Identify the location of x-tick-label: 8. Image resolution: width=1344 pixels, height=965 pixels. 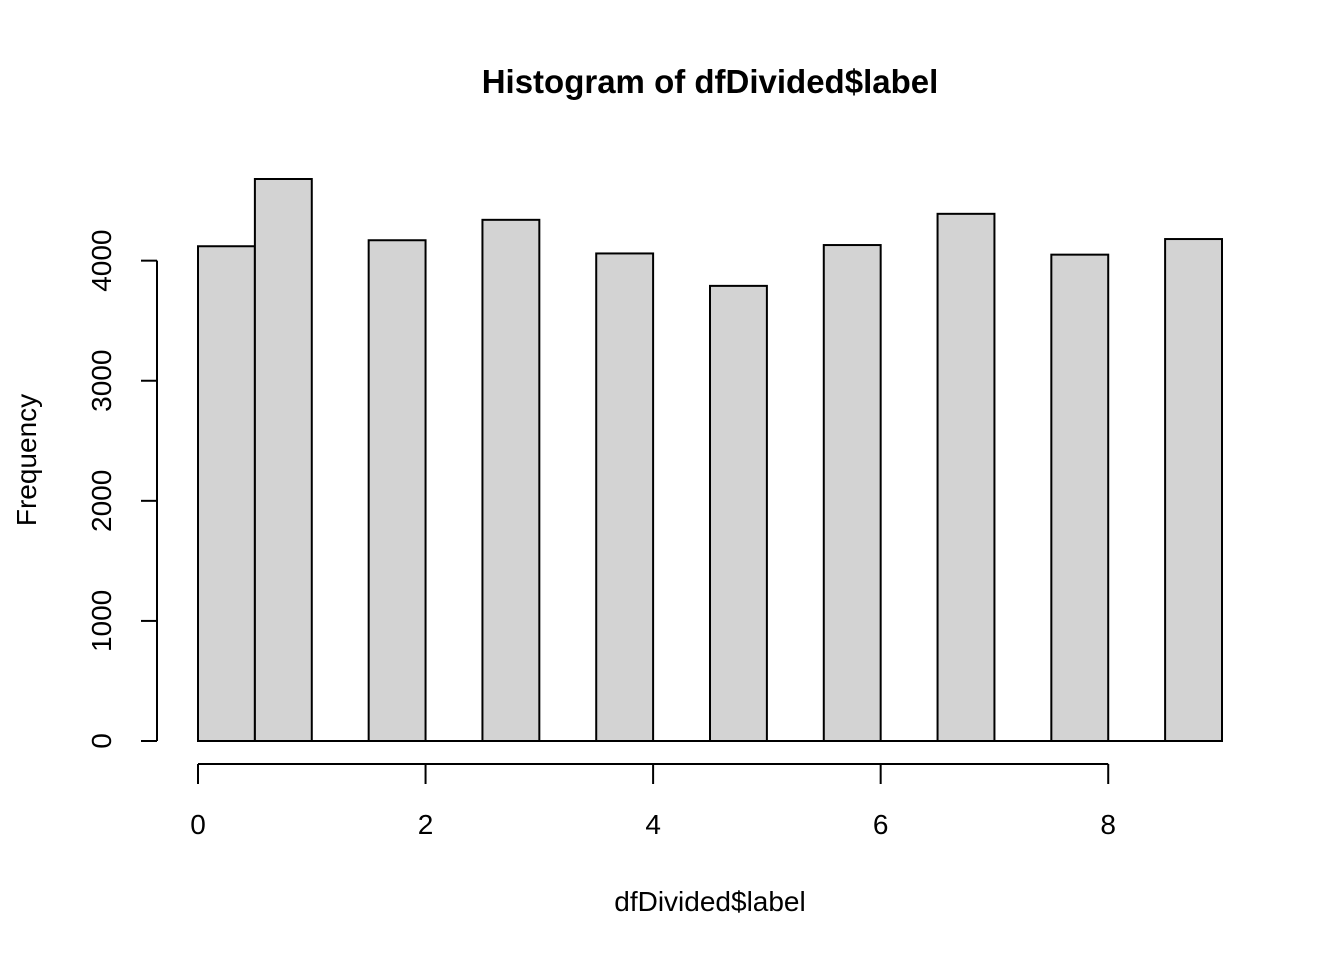
(1108, 824).